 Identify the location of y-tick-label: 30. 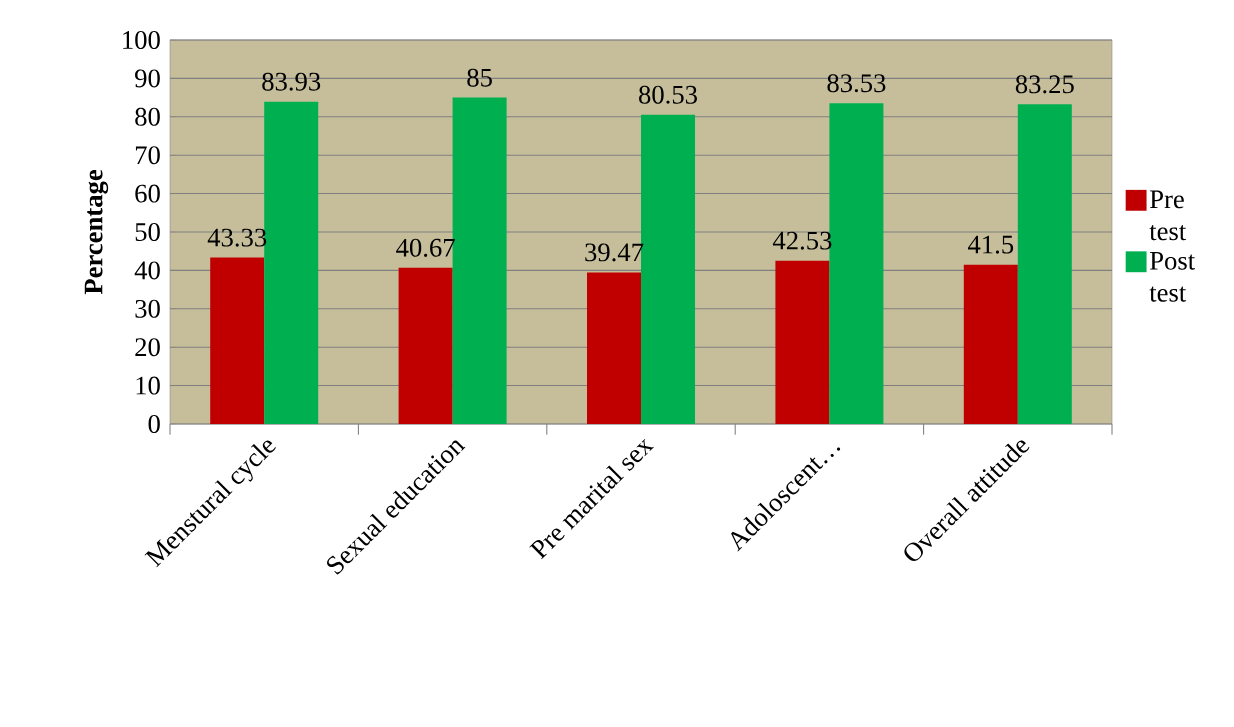
(147, 308).